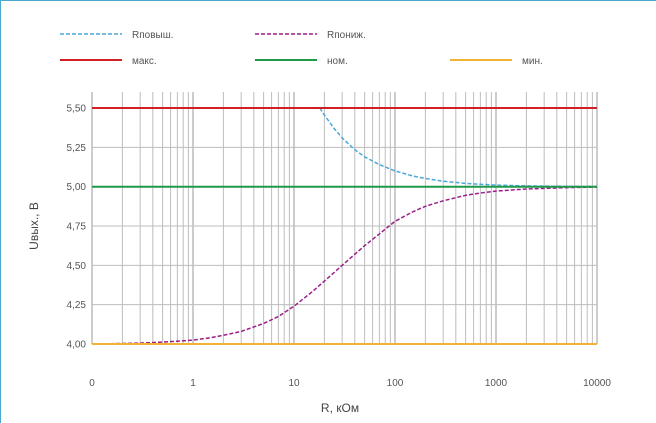  I want to click on x-tick-label: 10, so click(294, 383).